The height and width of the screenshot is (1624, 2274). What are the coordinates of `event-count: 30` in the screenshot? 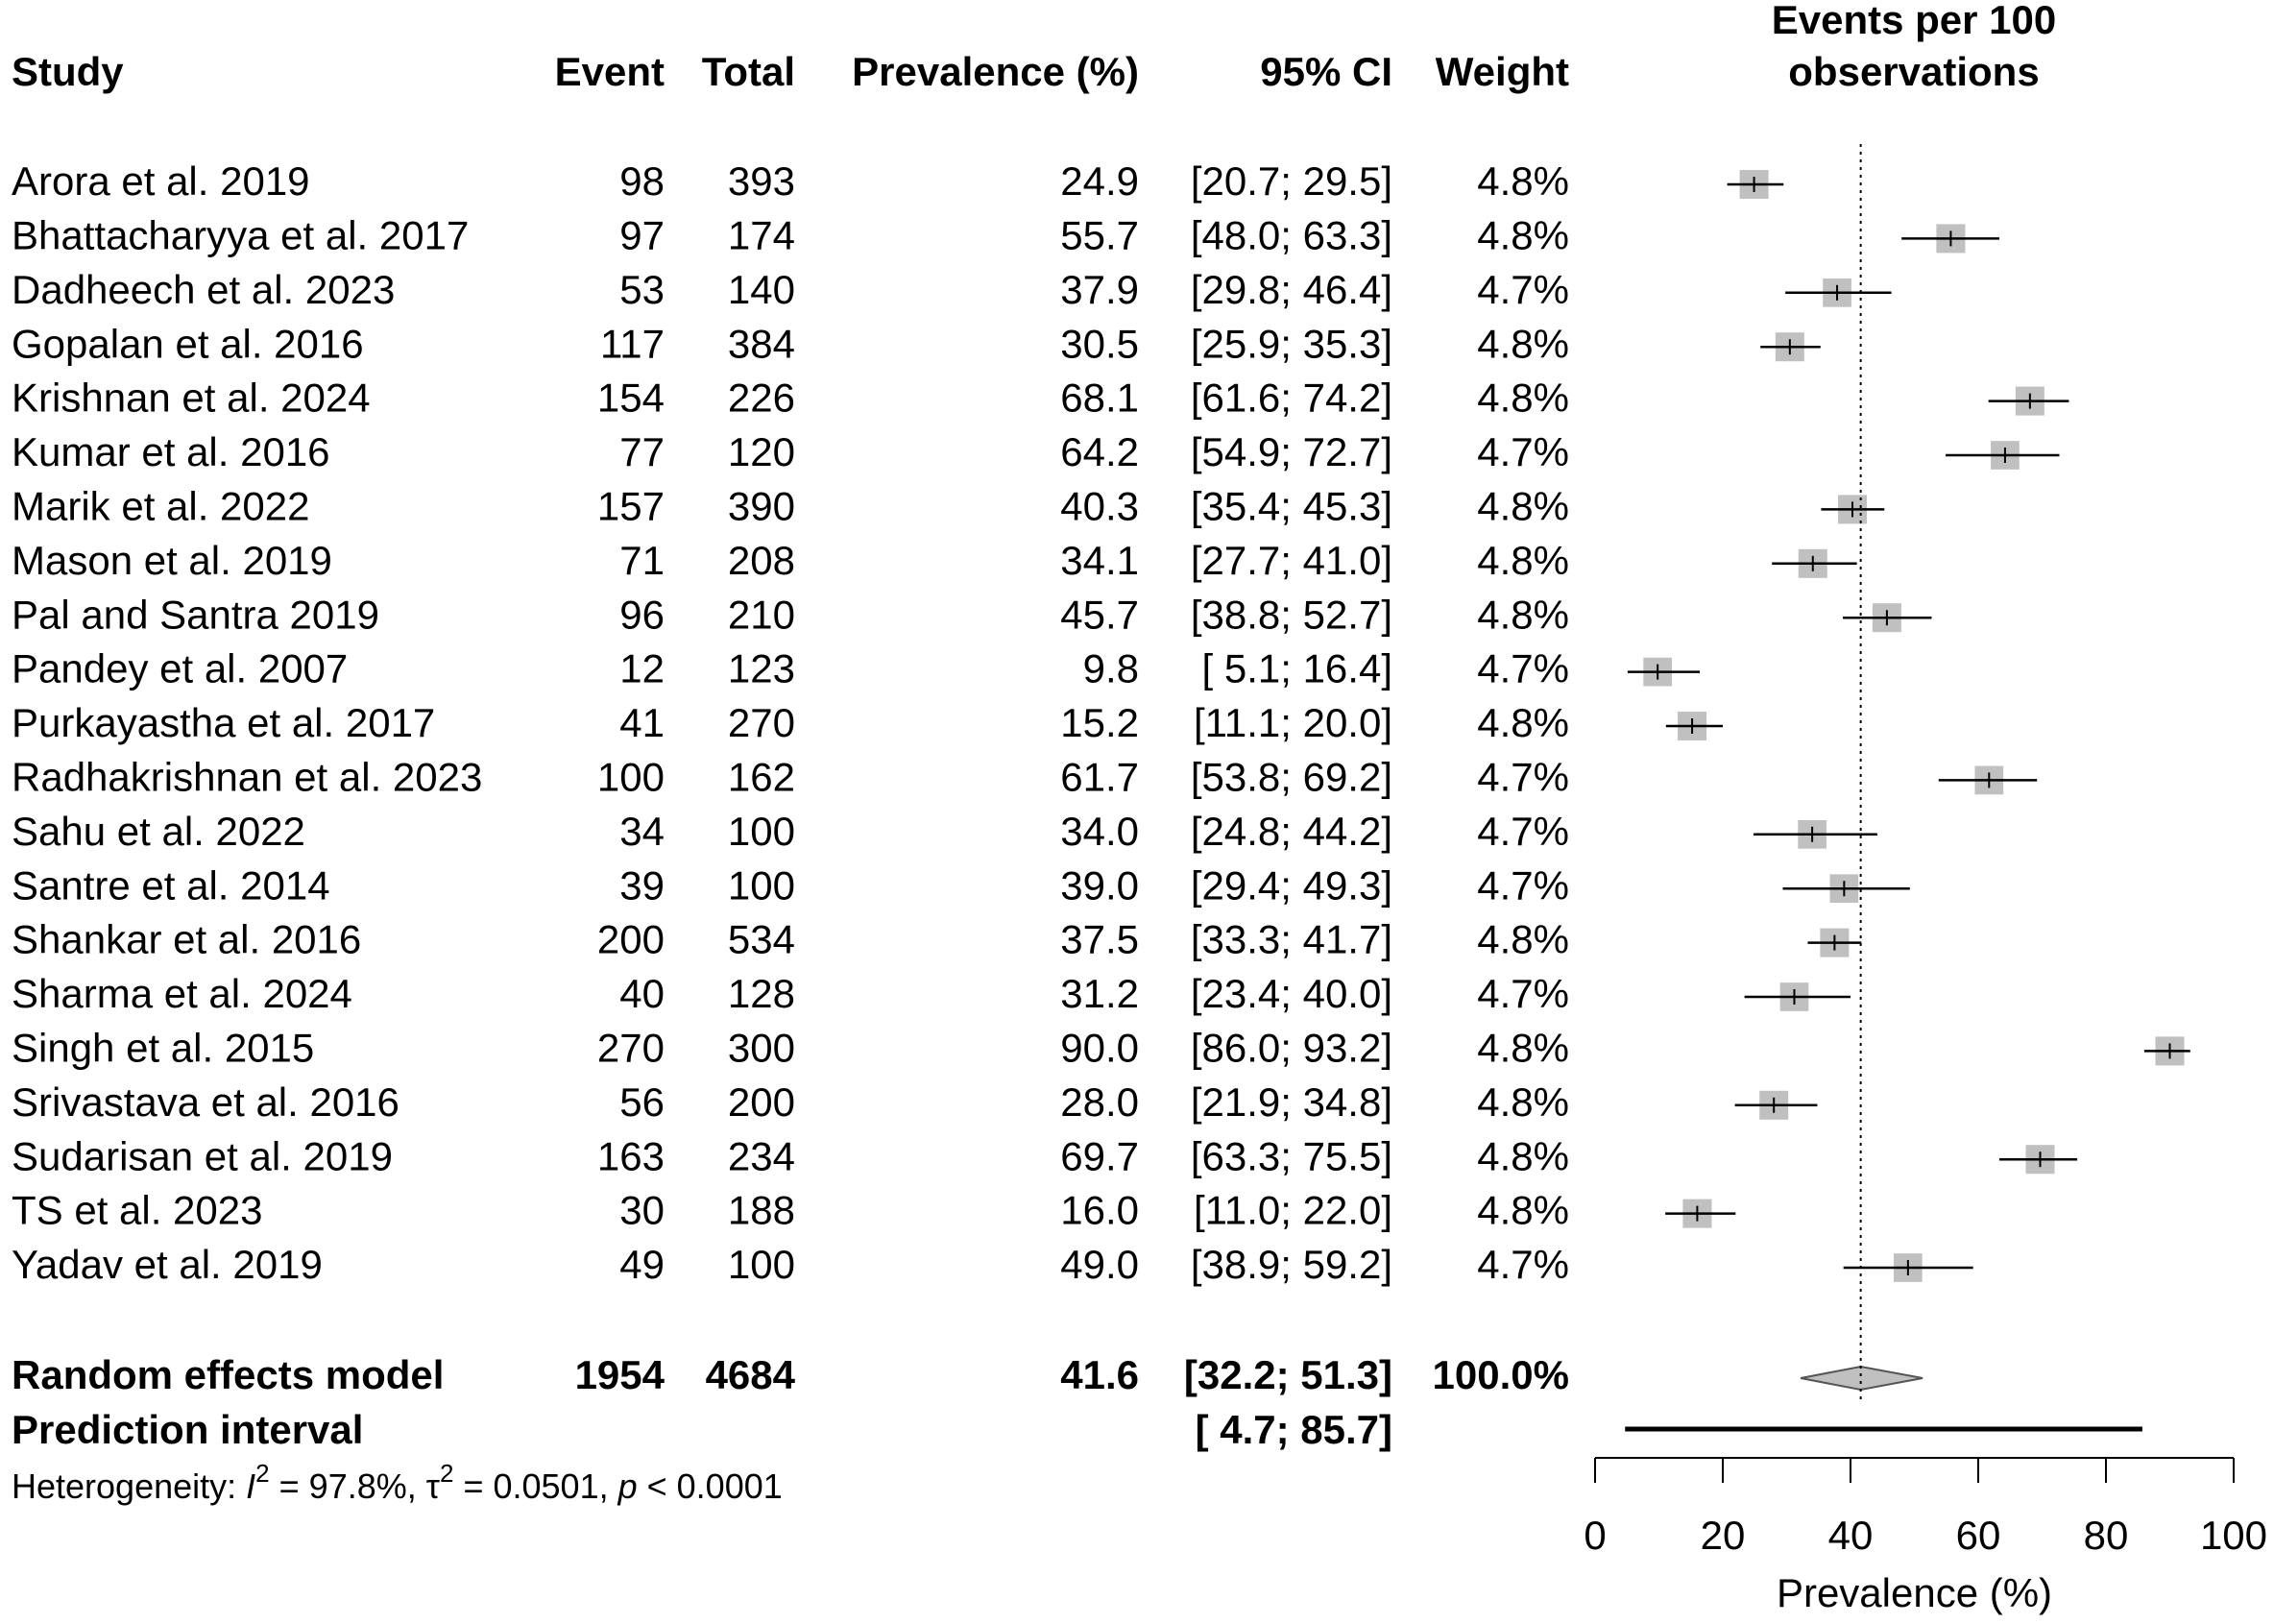 It's located at (642, 1210).